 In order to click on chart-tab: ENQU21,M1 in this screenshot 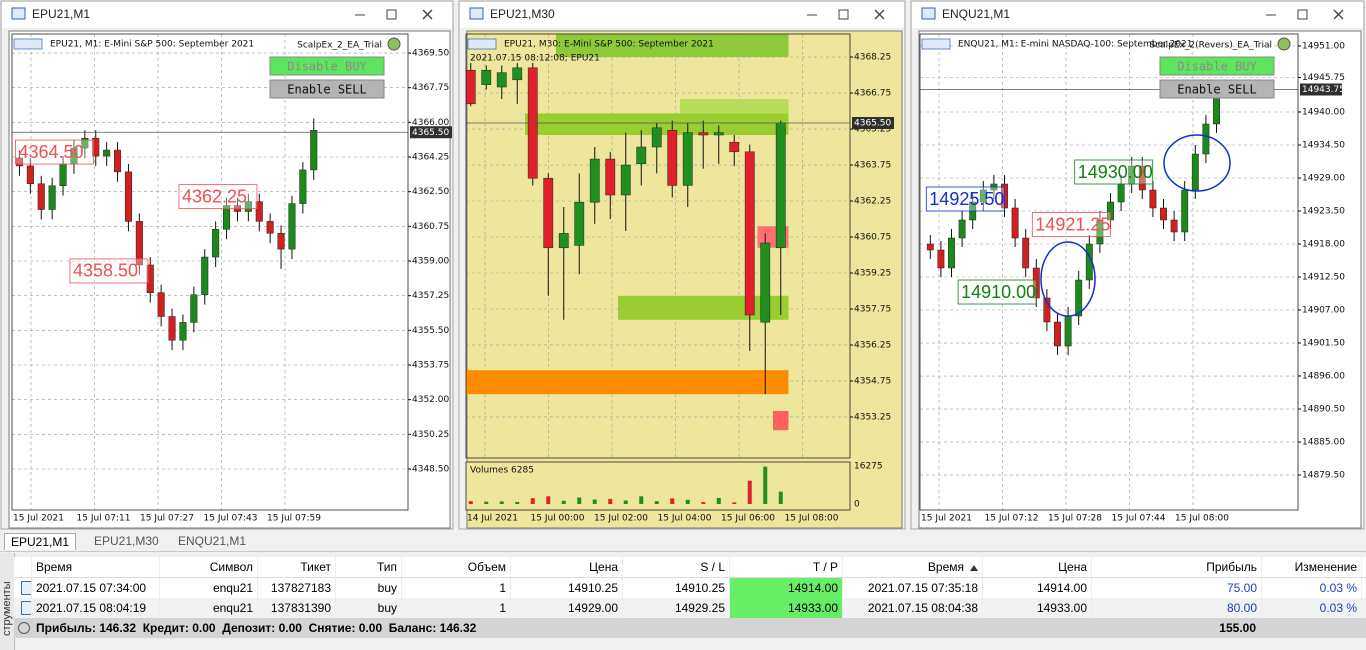, I will do `click(212, 541)`.